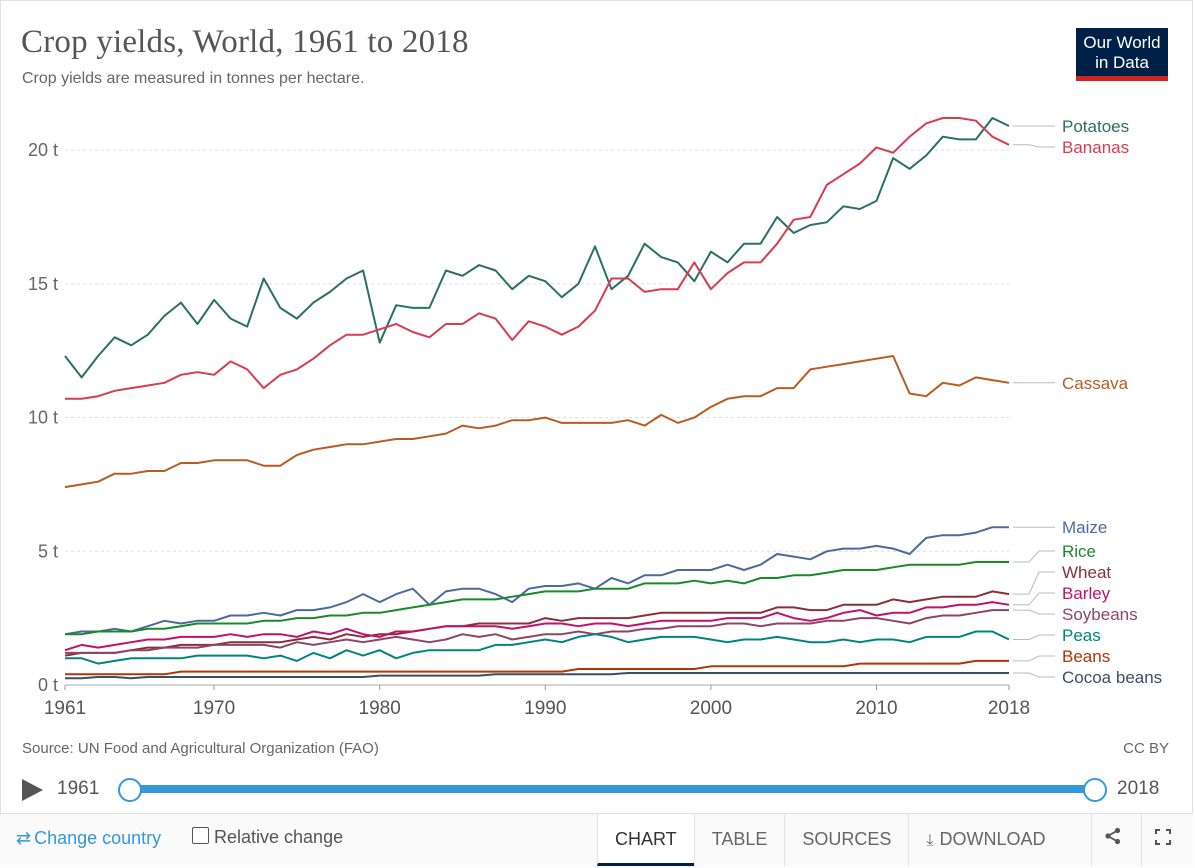 Image resolution: width=1195 pixels, height=868 pixels. Describe the element at coordinates (245, 42) in the screenshot. I see `chart-title: Crop yields, World, 1961 to 2018` at that location.